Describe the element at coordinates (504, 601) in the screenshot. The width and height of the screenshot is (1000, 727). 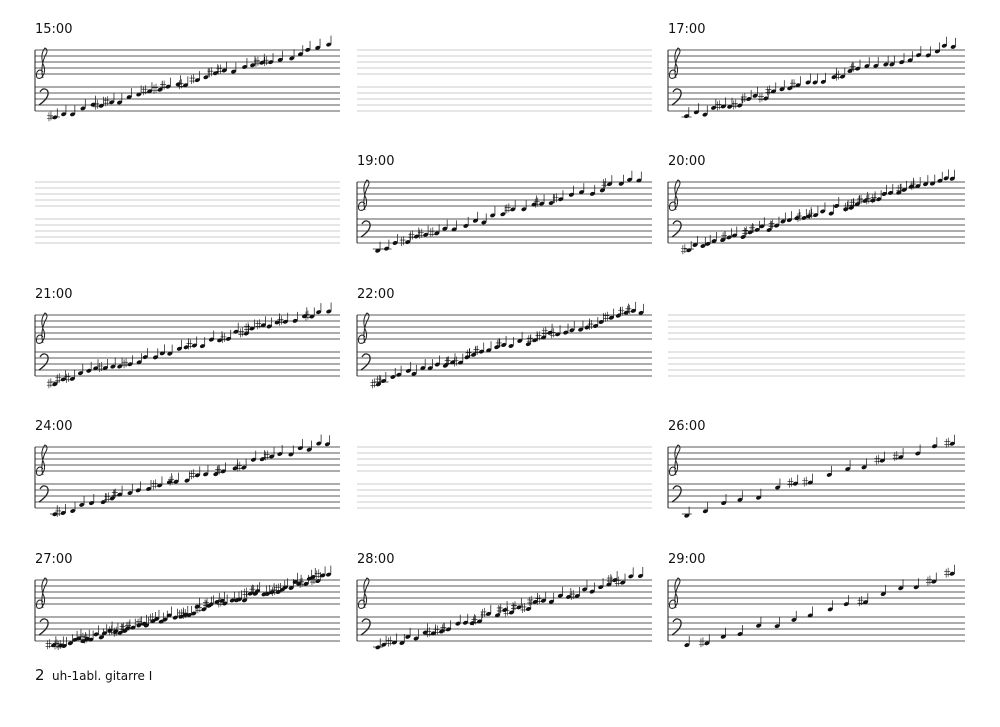
I see `system: 28:00` at that location.